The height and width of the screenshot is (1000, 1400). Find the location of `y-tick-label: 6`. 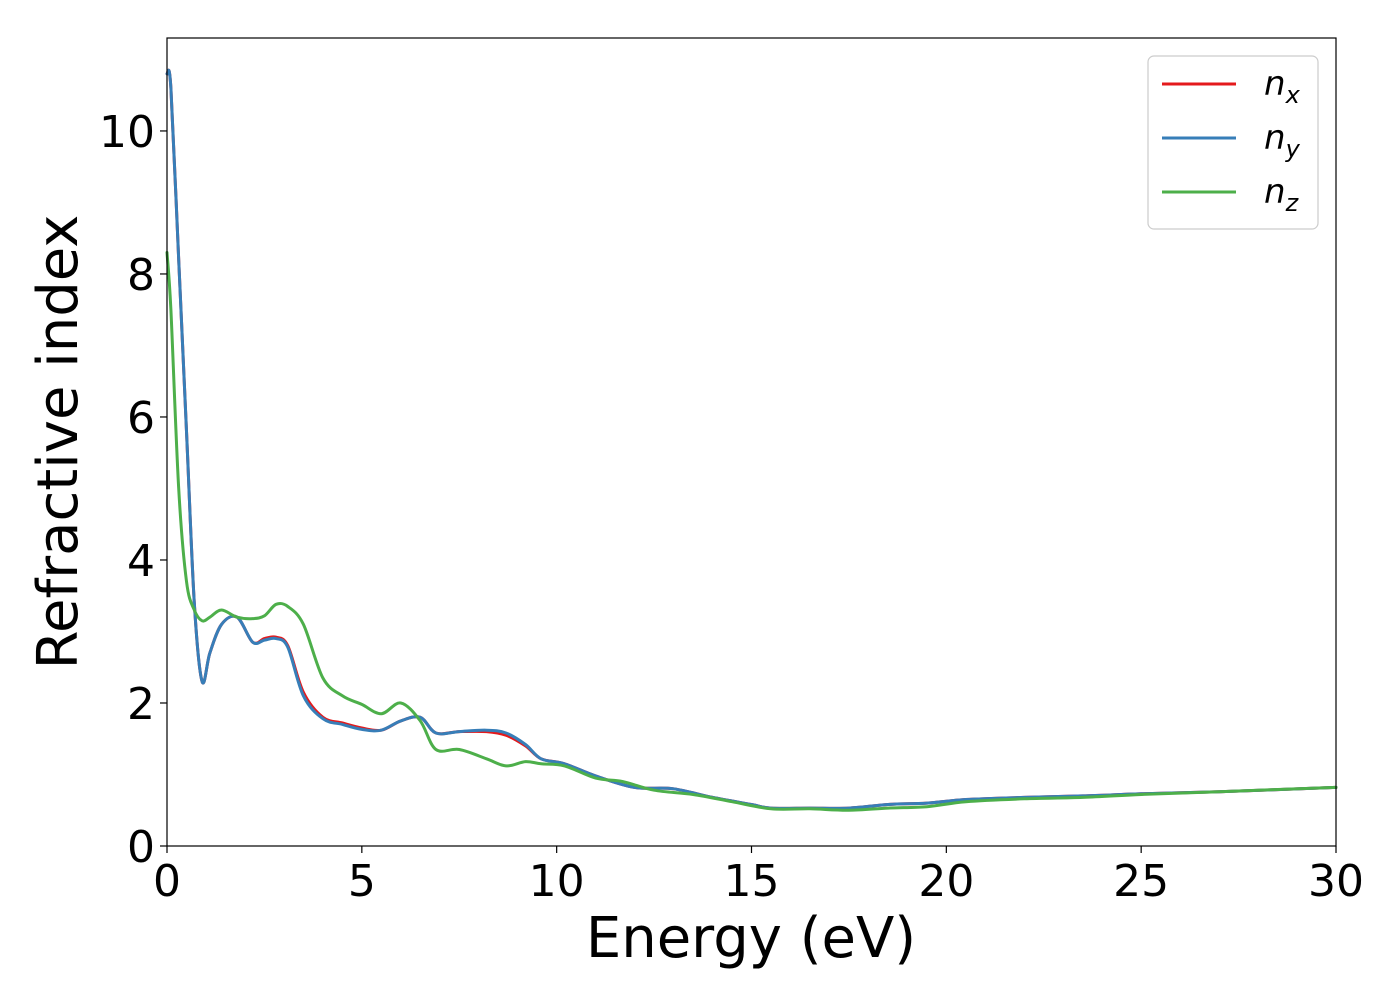

y-tick-label: 6 is located at coordinates (141, 418).